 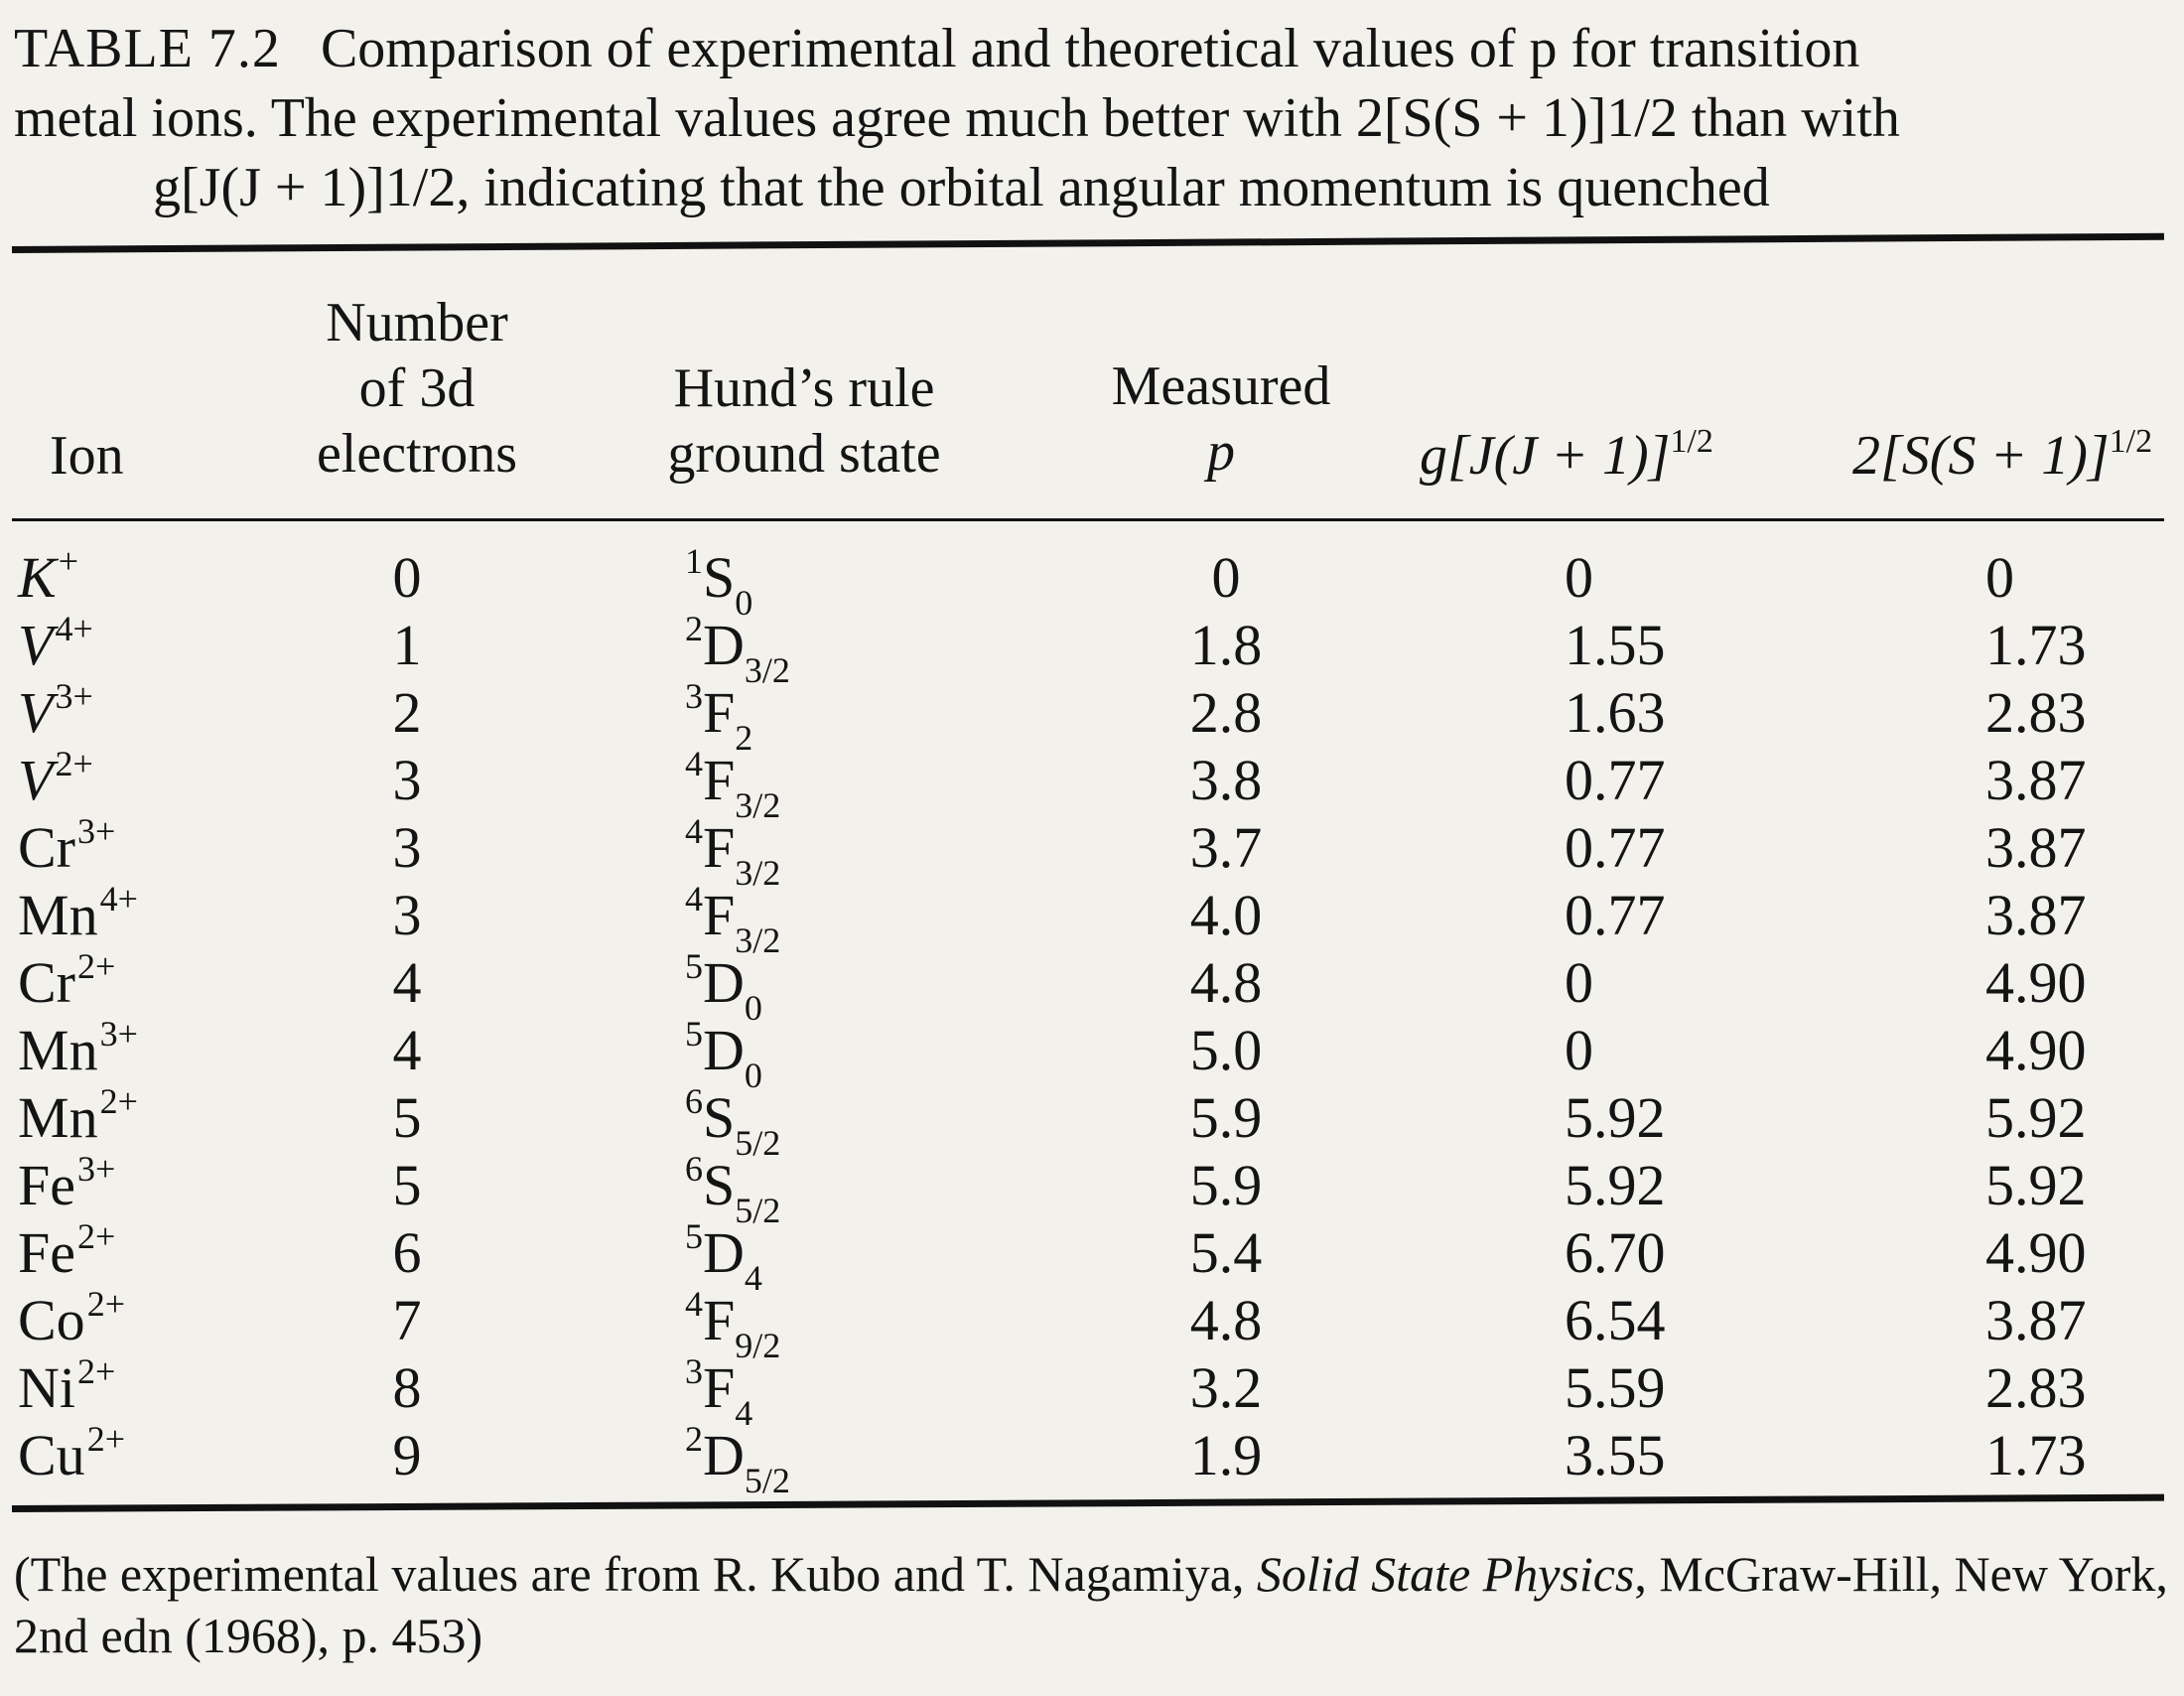 What do you see at coordinates (68, 561) in the screenshot?
I see `ion-charge: +` at bounding box center [68, 561].